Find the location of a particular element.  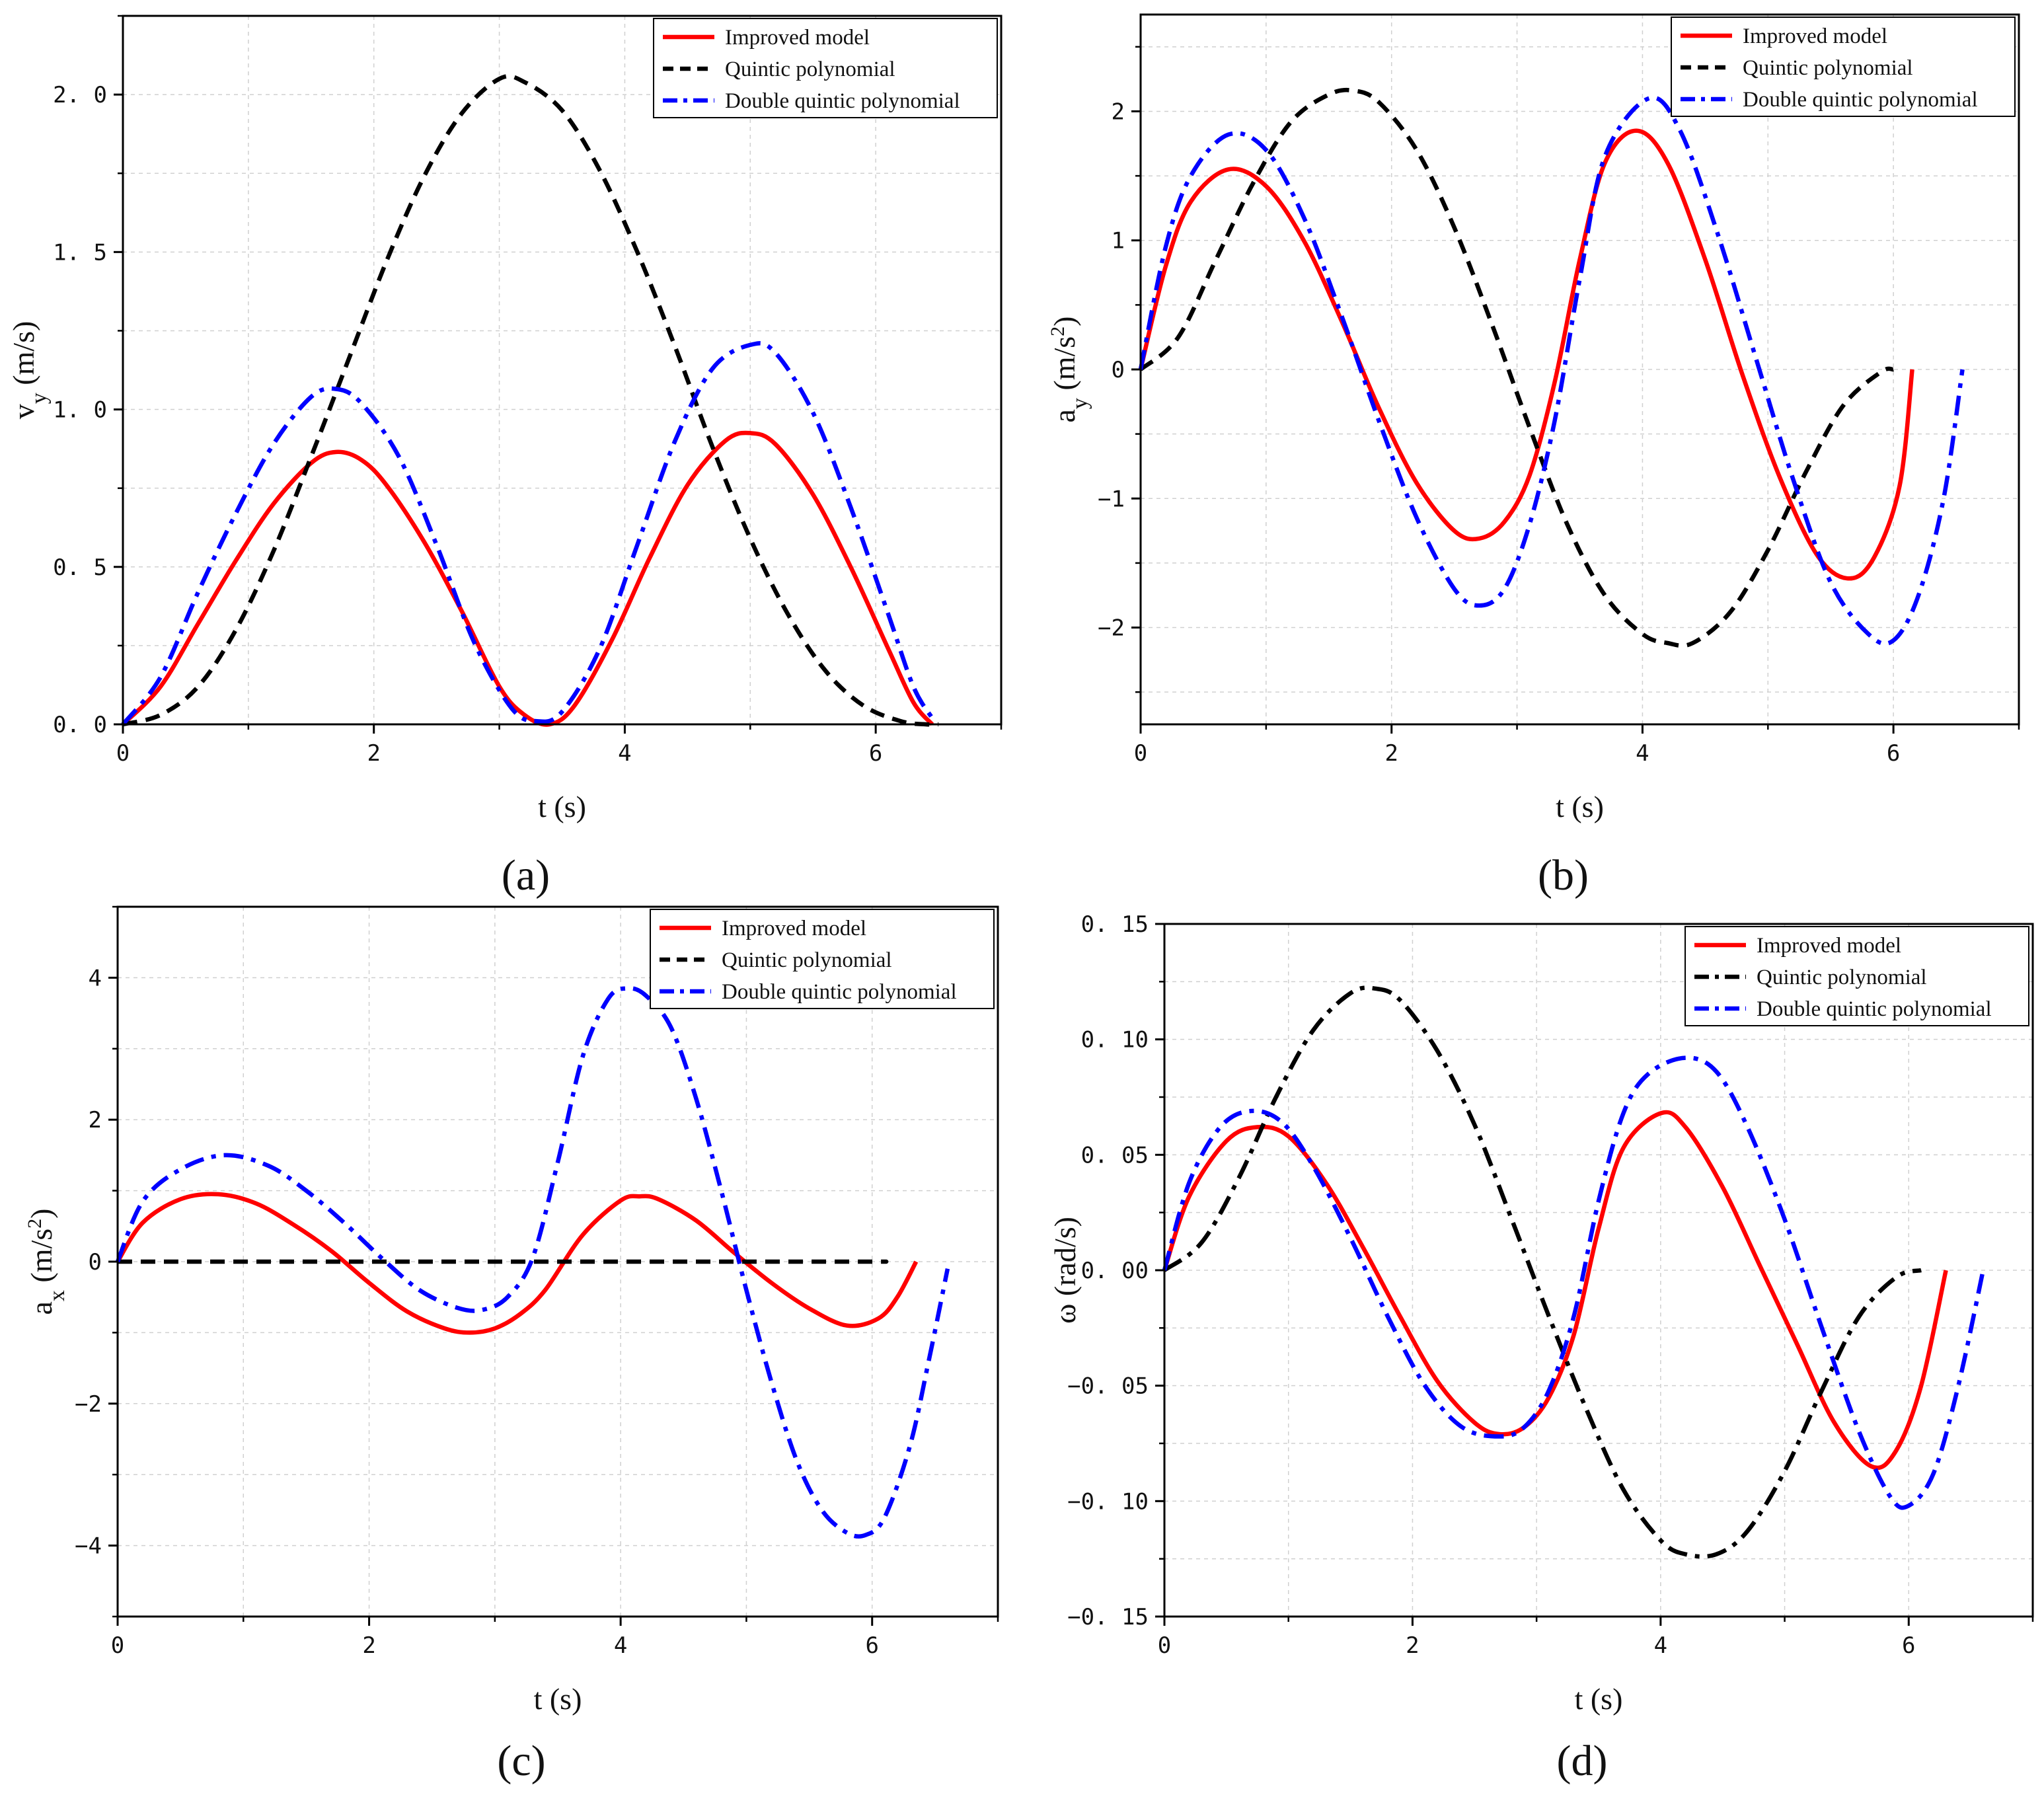

y-tick-label: 1 is located at coordinates (1118, 241).